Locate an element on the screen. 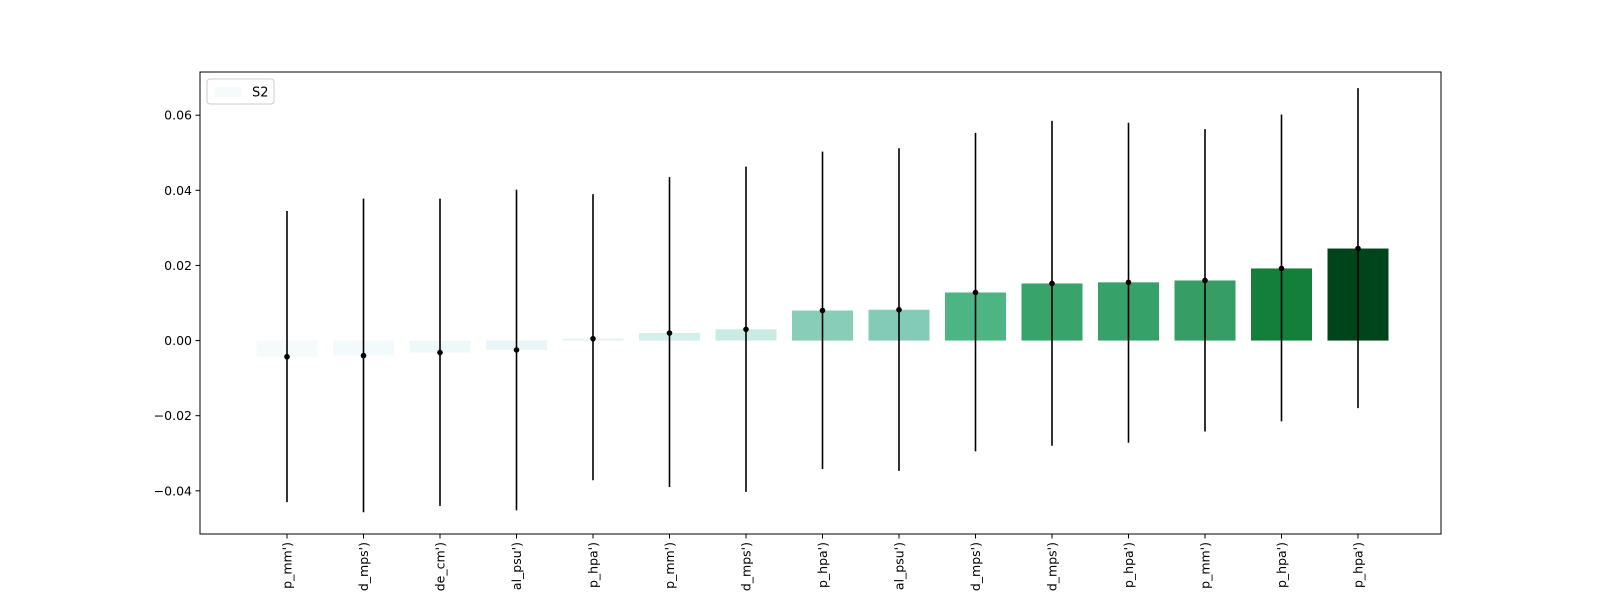  legend-label: S2 is located at coordinates (260, 93).